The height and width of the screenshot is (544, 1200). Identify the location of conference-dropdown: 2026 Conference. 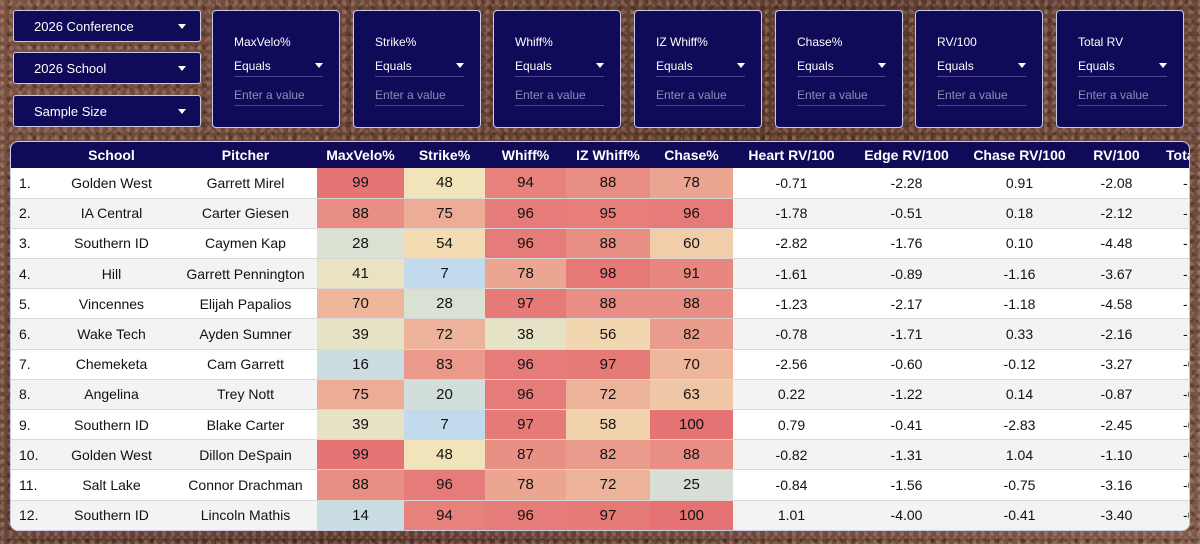
(107, 26).